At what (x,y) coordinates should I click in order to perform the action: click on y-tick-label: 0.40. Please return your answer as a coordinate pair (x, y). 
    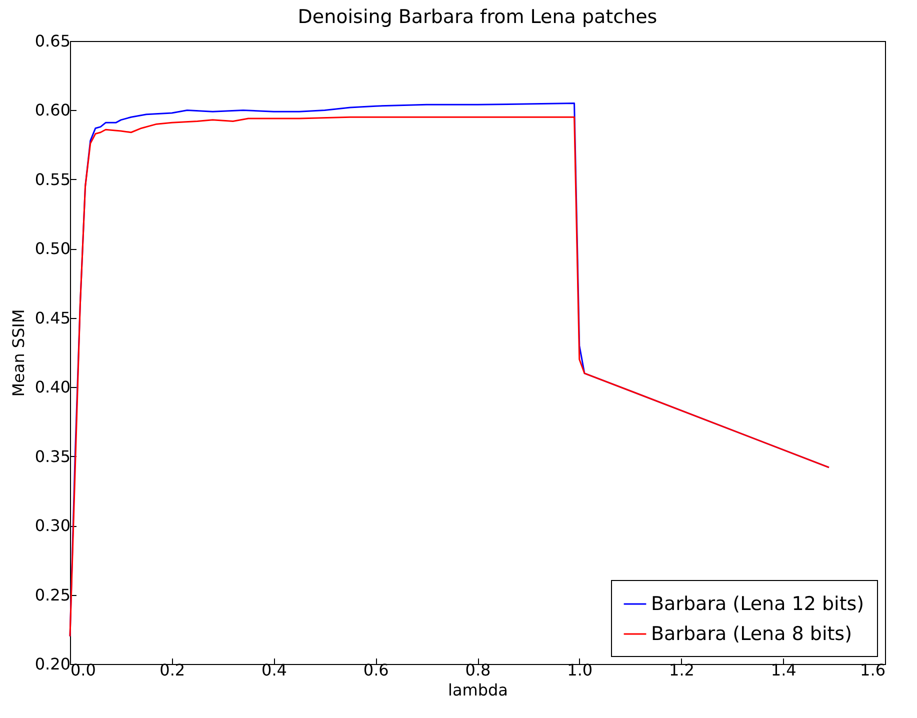
    Looking at the image, I should click on (52, 387).